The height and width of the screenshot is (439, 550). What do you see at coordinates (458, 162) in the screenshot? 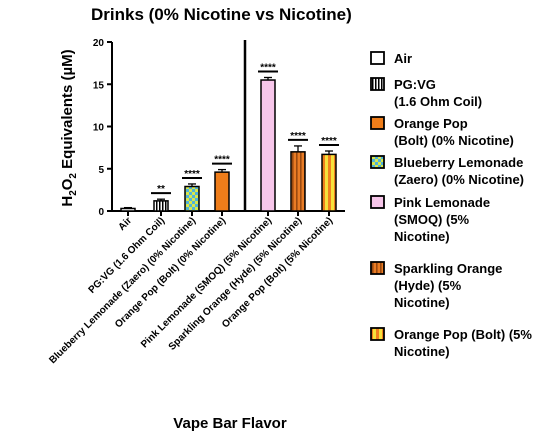
I see `legend-label: Blueberry Lemonade` at bounding box center [458, 162].